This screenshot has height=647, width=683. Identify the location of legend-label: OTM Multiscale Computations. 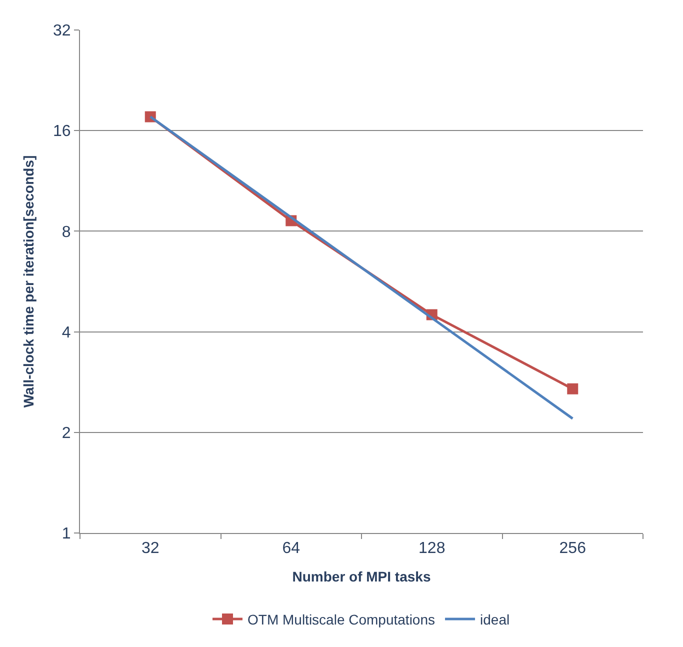
(342, 619).